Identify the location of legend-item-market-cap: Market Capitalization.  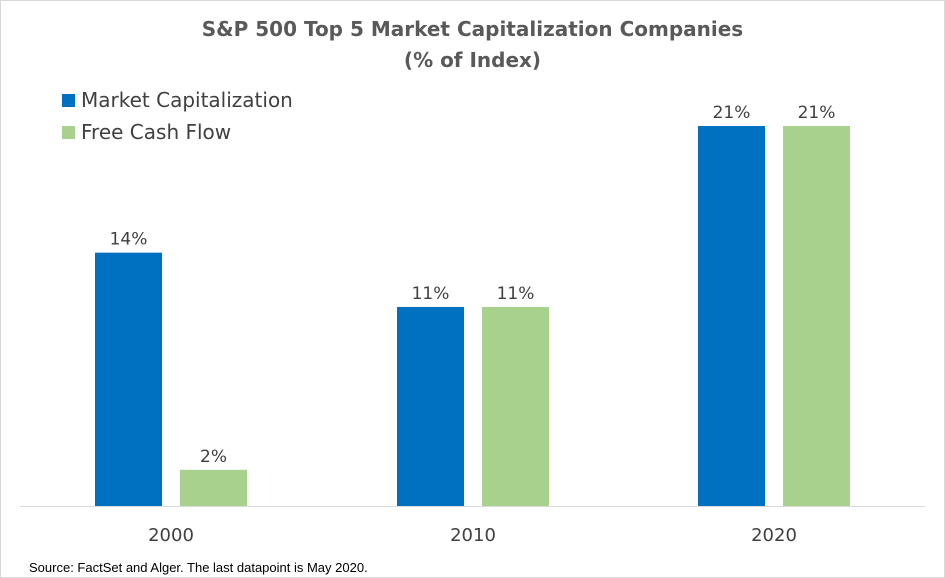
(177, 100).